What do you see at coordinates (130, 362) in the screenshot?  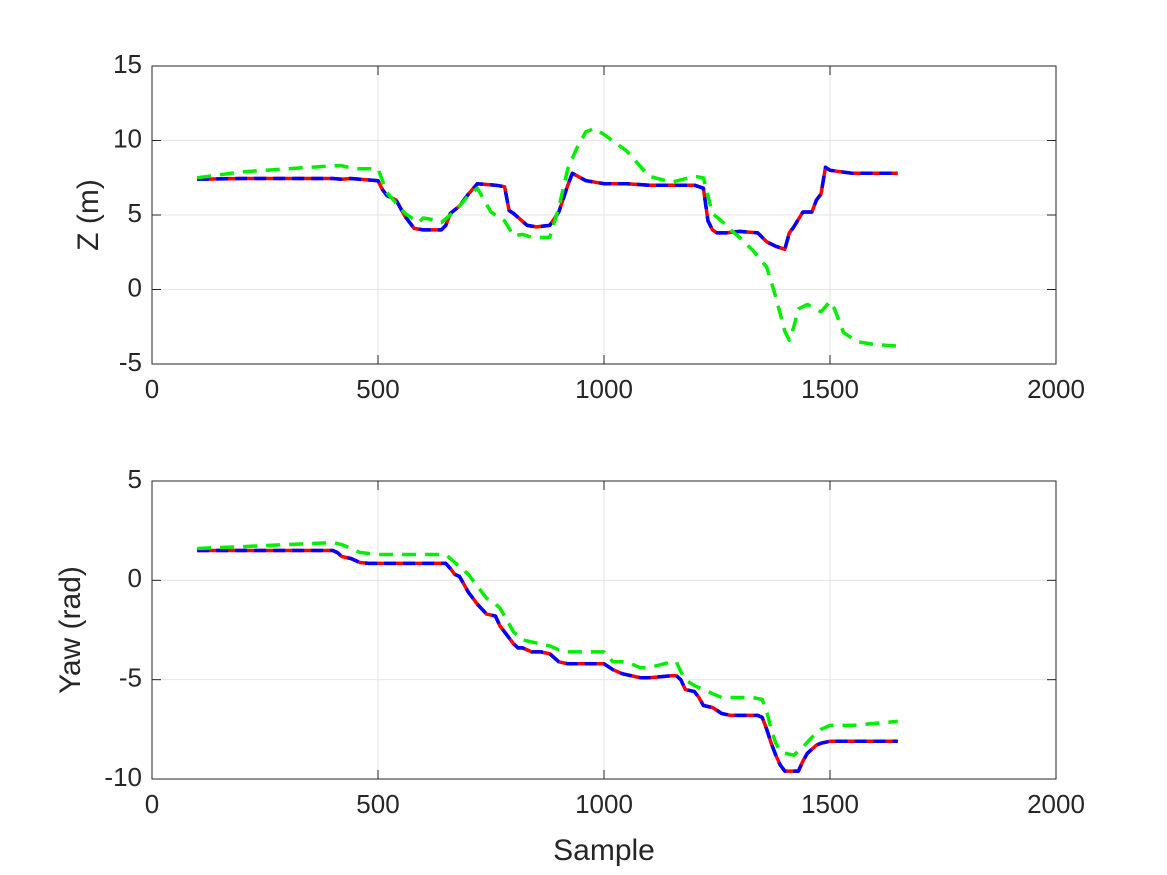 I see `z-ytick-label-0: -5` at bounding box center [130, 362].